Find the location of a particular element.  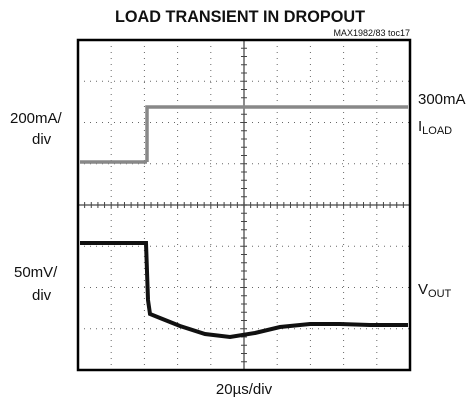

load-level: 300mA is located at coordinates (442, 99).